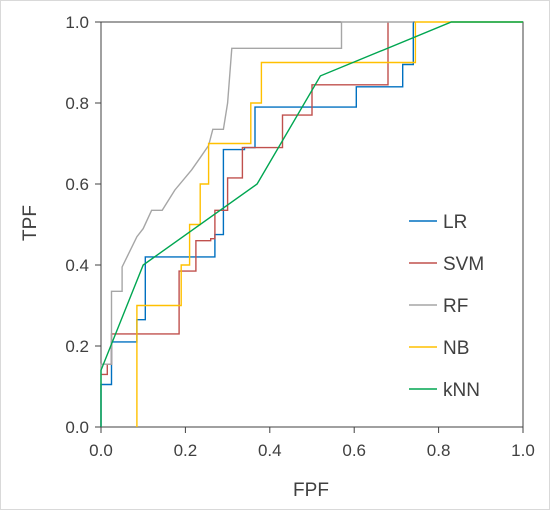 Image resolution: width=550 pixels, height=510 pixels. I want to click on x-tick-label: 0.8, so click(439, 450).